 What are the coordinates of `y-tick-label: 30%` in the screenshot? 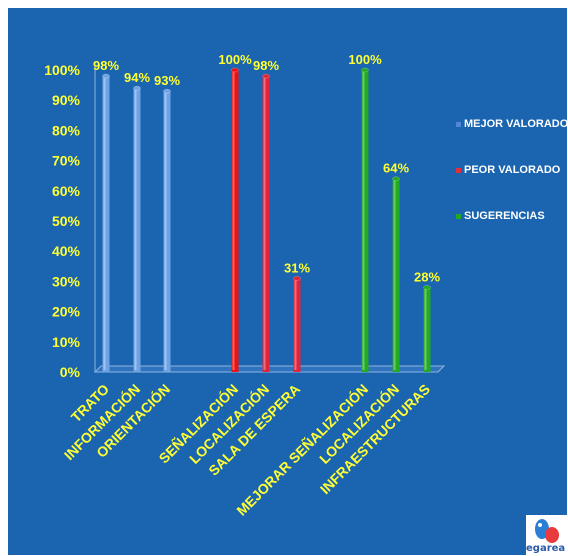 It's located at (66, 281).